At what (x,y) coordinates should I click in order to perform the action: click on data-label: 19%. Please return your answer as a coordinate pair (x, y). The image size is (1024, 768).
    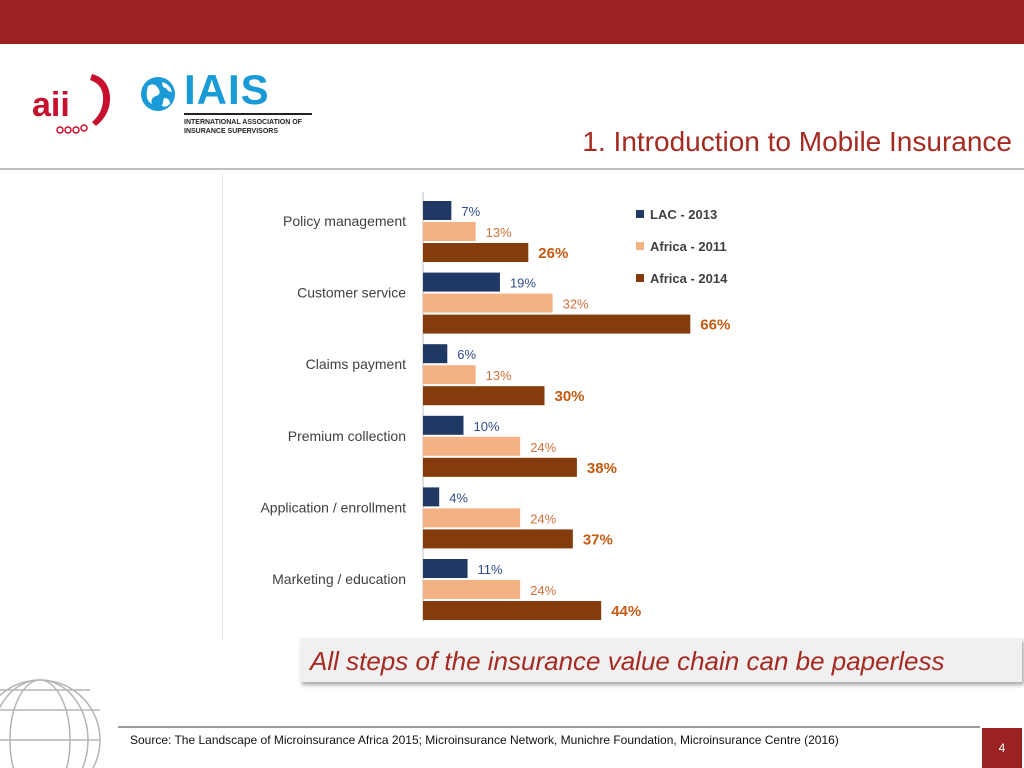
    Looking at the image, I should click on (523, 283).